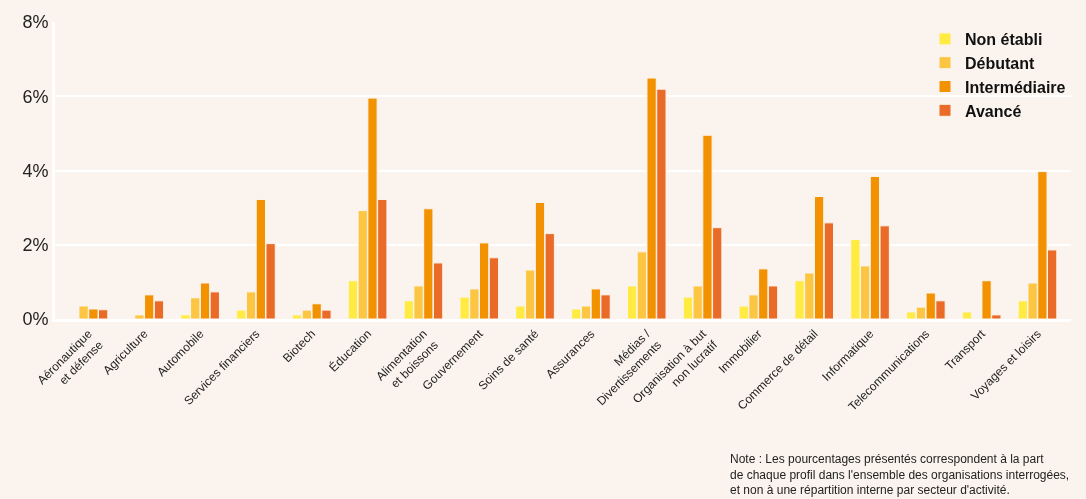 Image resolution: width=1086 pixels, height=499 pixels. Describe the element at coordinates (35, 170) in the screenshot. I see `y-tick-label: 4%` at that location.